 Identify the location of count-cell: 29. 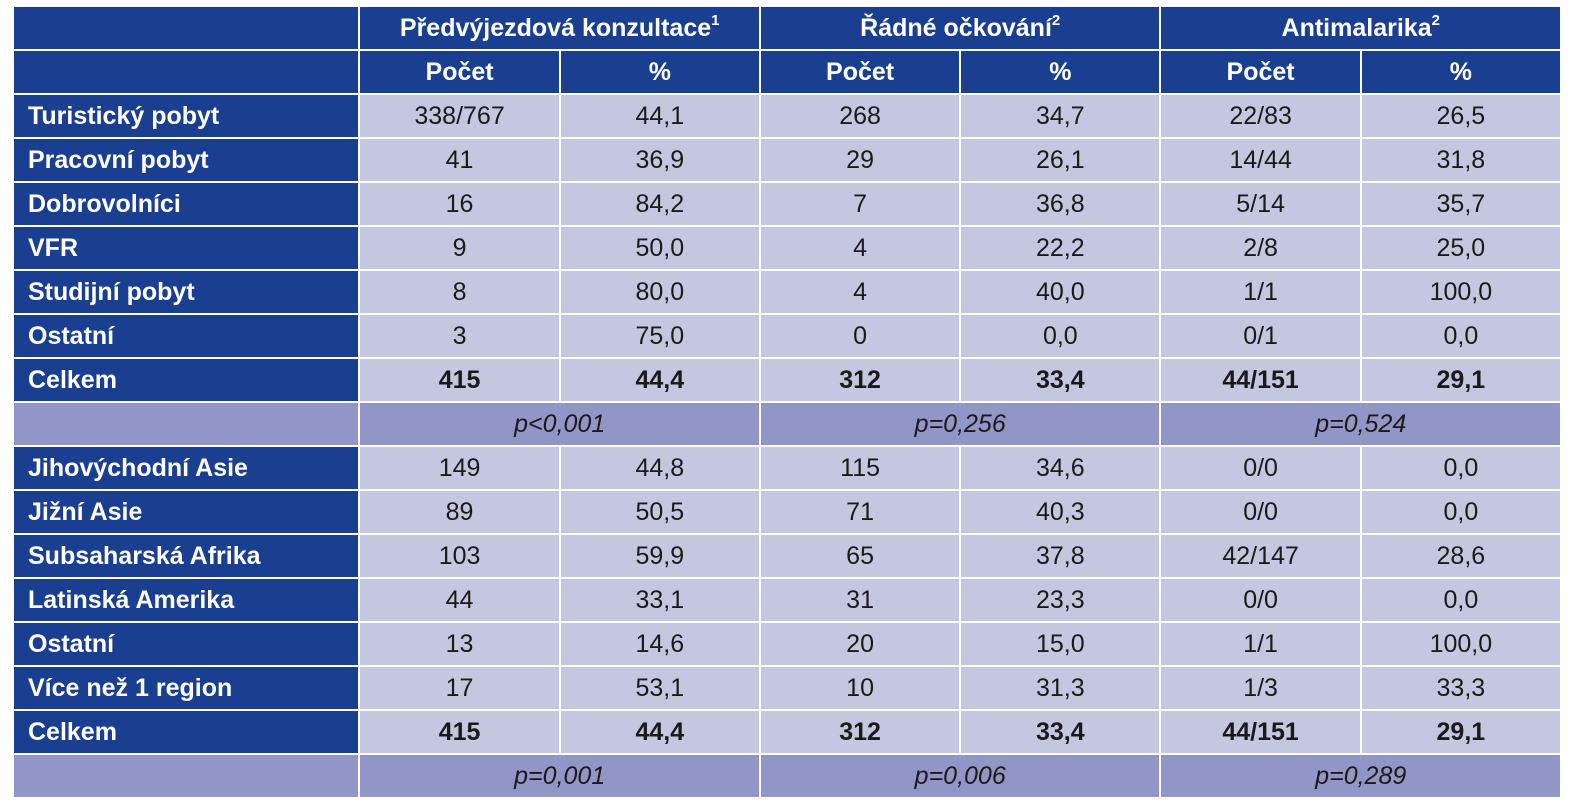
(860, 160).